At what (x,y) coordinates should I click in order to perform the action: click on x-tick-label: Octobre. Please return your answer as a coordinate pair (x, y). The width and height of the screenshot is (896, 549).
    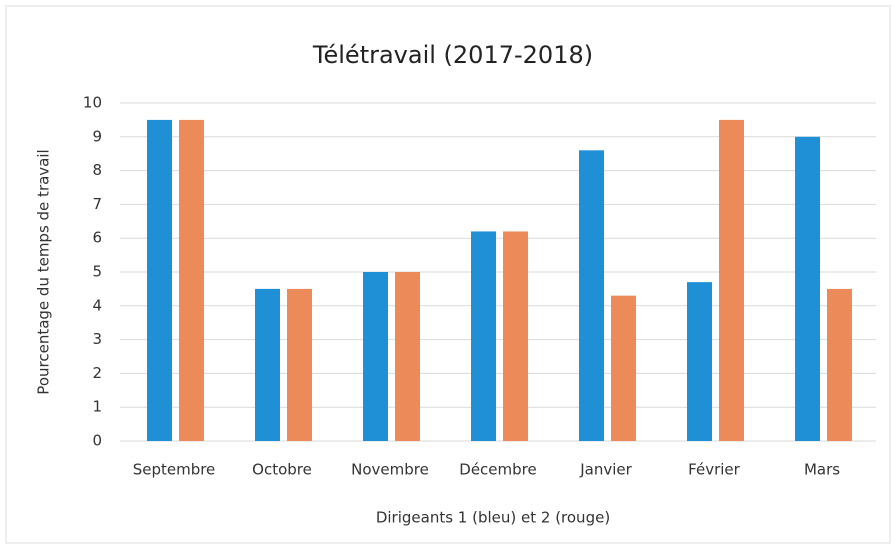
    Looking at the image, I should click on (282, 470).